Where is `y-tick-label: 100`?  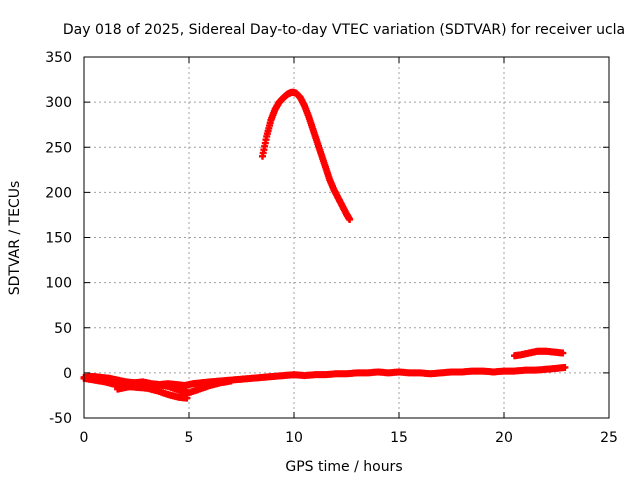
y-tick-label: 100 is located at coordinates (58, 284).